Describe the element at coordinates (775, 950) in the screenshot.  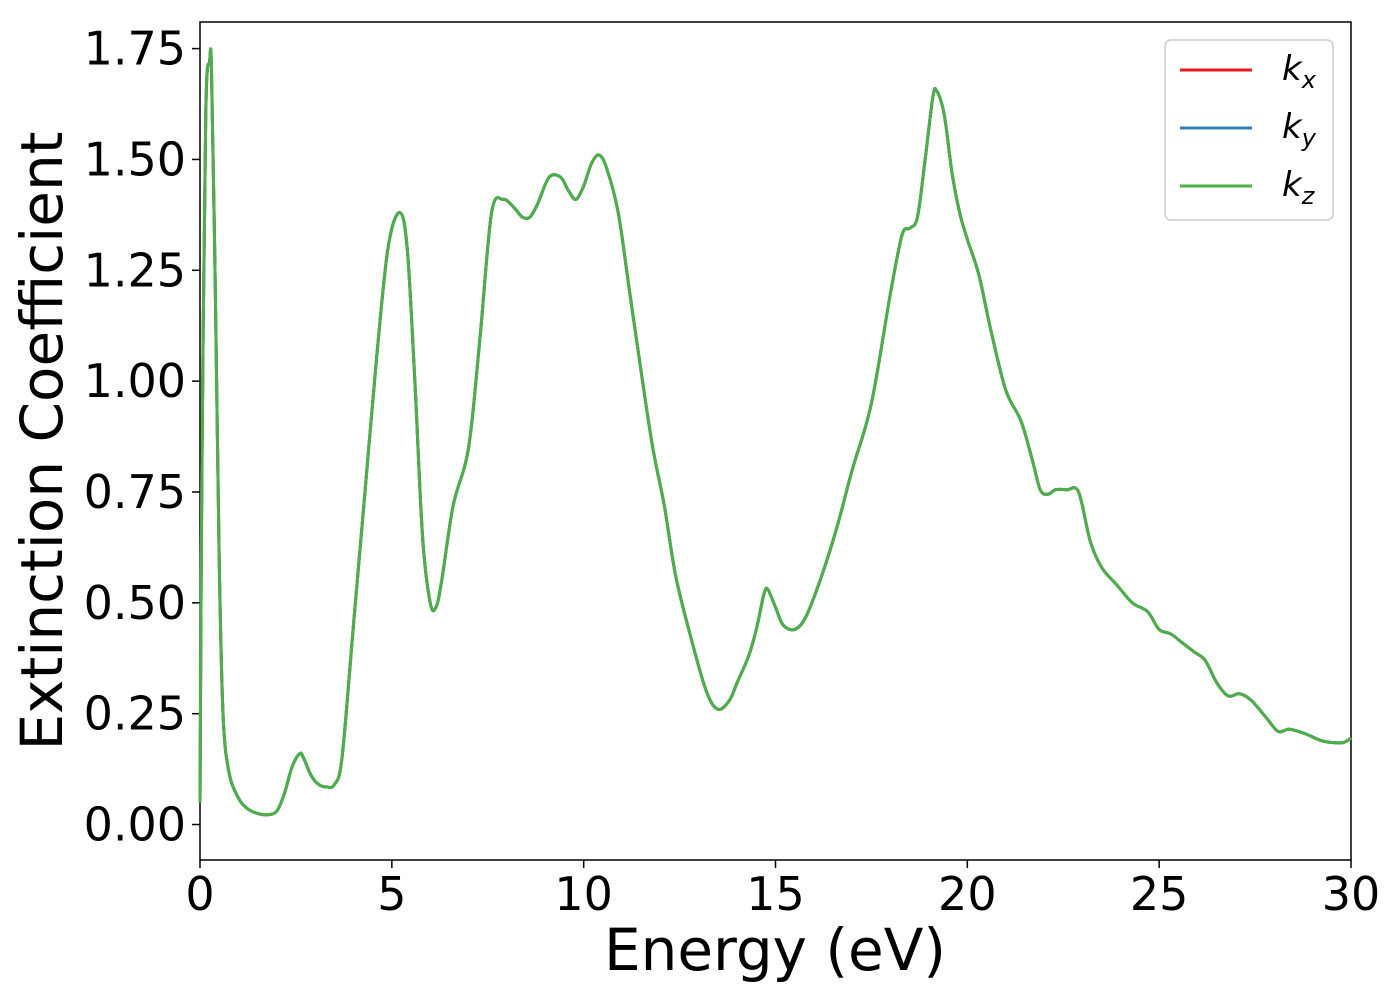
I see `x-axis-title: Energy (eV)` at that location.